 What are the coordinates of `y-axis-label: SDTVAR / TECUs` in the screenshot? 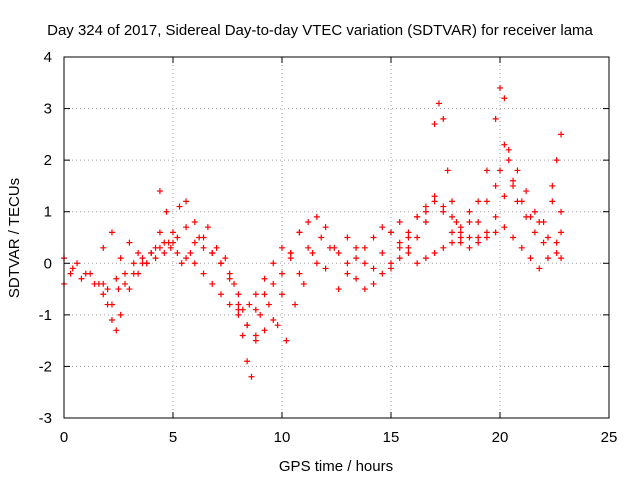 It's located at (14, 238).